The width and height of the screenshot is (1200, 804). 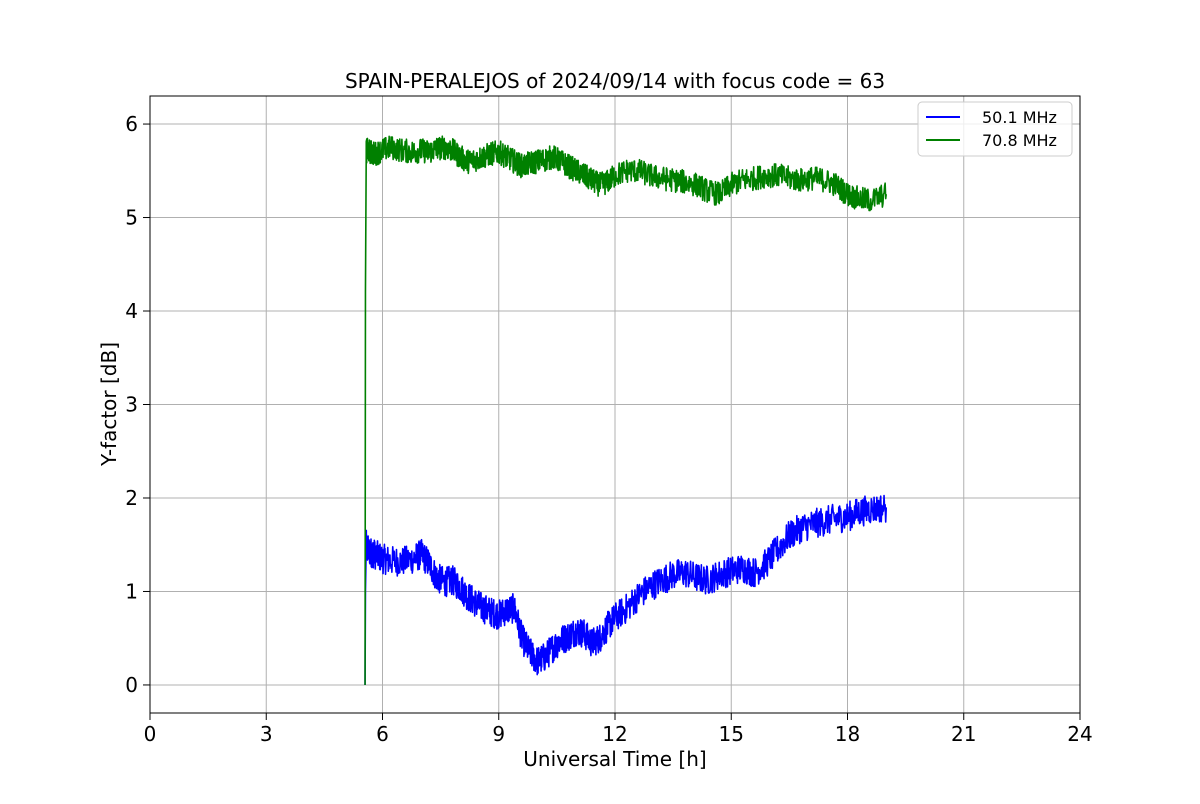 I want to click on legend-label-50mhz: 50.1 MHz, so click(x=1019, y=117).